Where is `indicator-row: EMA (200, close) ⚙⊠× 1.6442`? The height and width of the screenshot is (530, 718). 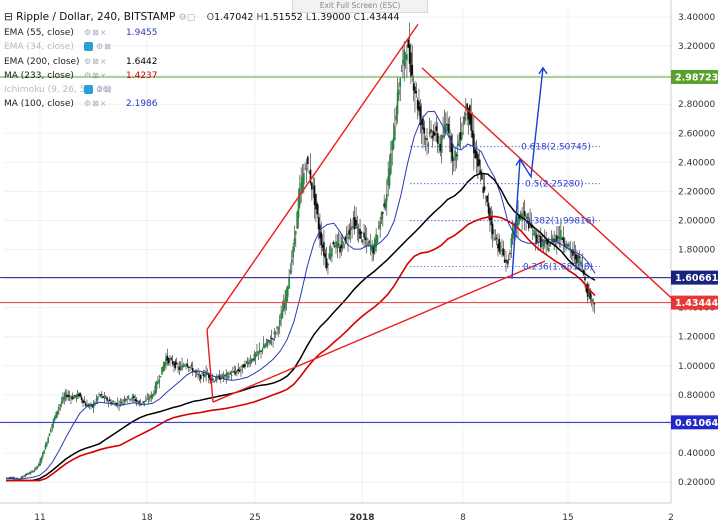
indicator-row: EMA (200, close) ⚙⊠× 1.6442 is located at coordinates (201, 62).